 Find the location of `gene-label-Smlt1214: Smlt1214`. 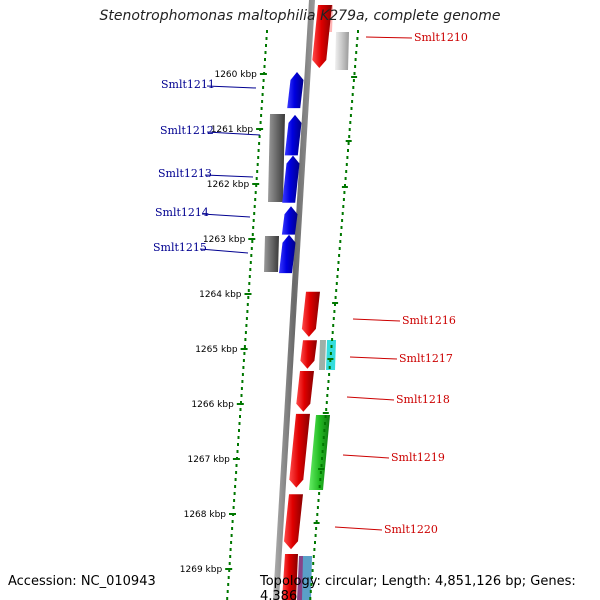

gene-label-Smlt1214: Smlt1214 is located at coordinates (182, 212).